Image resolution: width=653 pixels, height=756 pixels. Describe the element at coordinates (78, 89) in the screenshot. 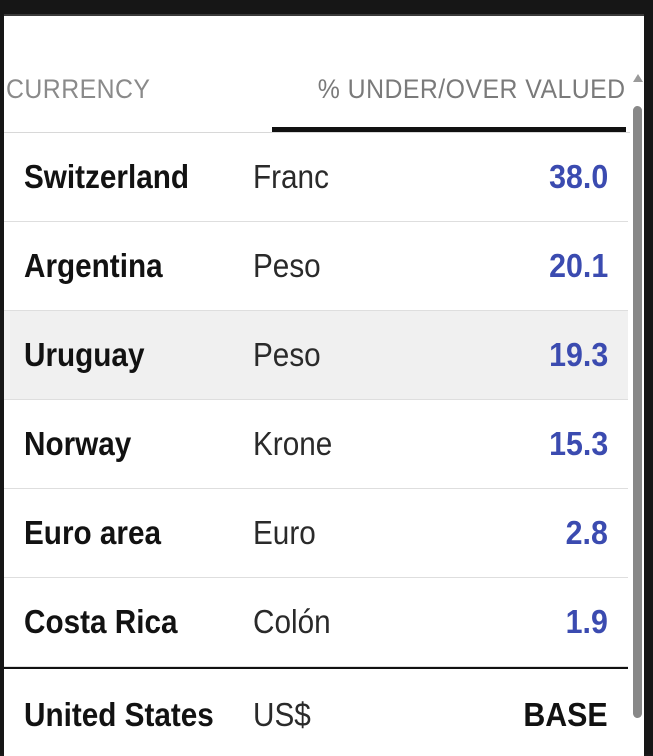

I see `column-header-currency: CURRENCY` at that location.